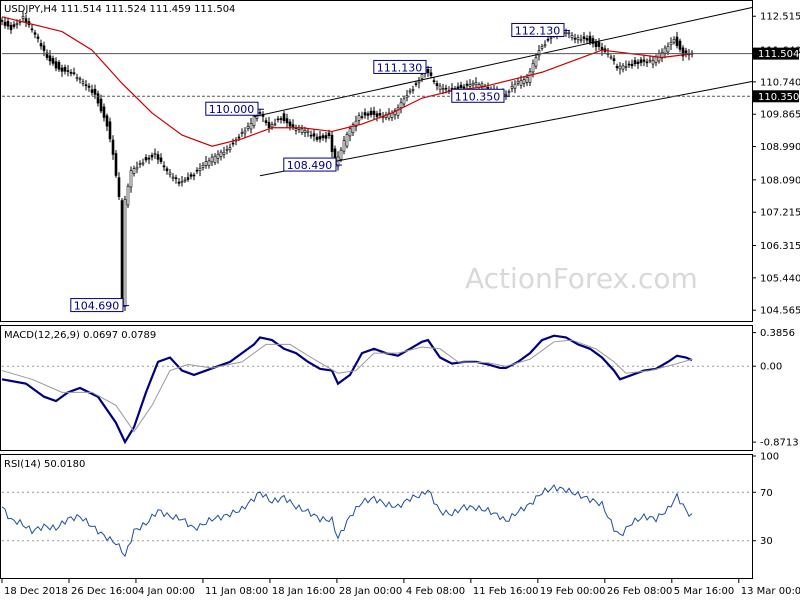  I want to click on x-tick-label: 26 Dec 16:00, so click(104, 591).